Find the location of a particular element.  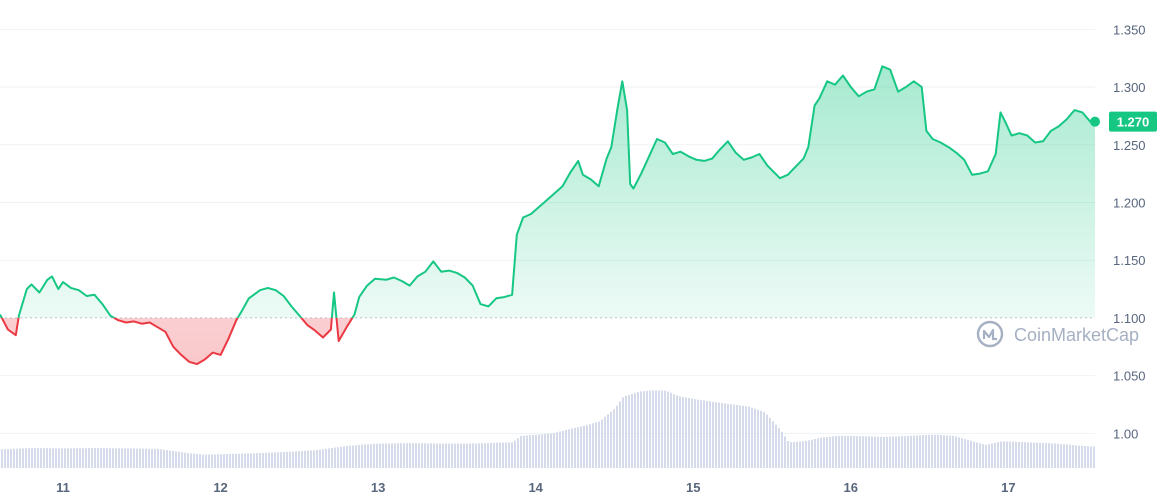

current-price-badge is located at coordinates (1133, 121).